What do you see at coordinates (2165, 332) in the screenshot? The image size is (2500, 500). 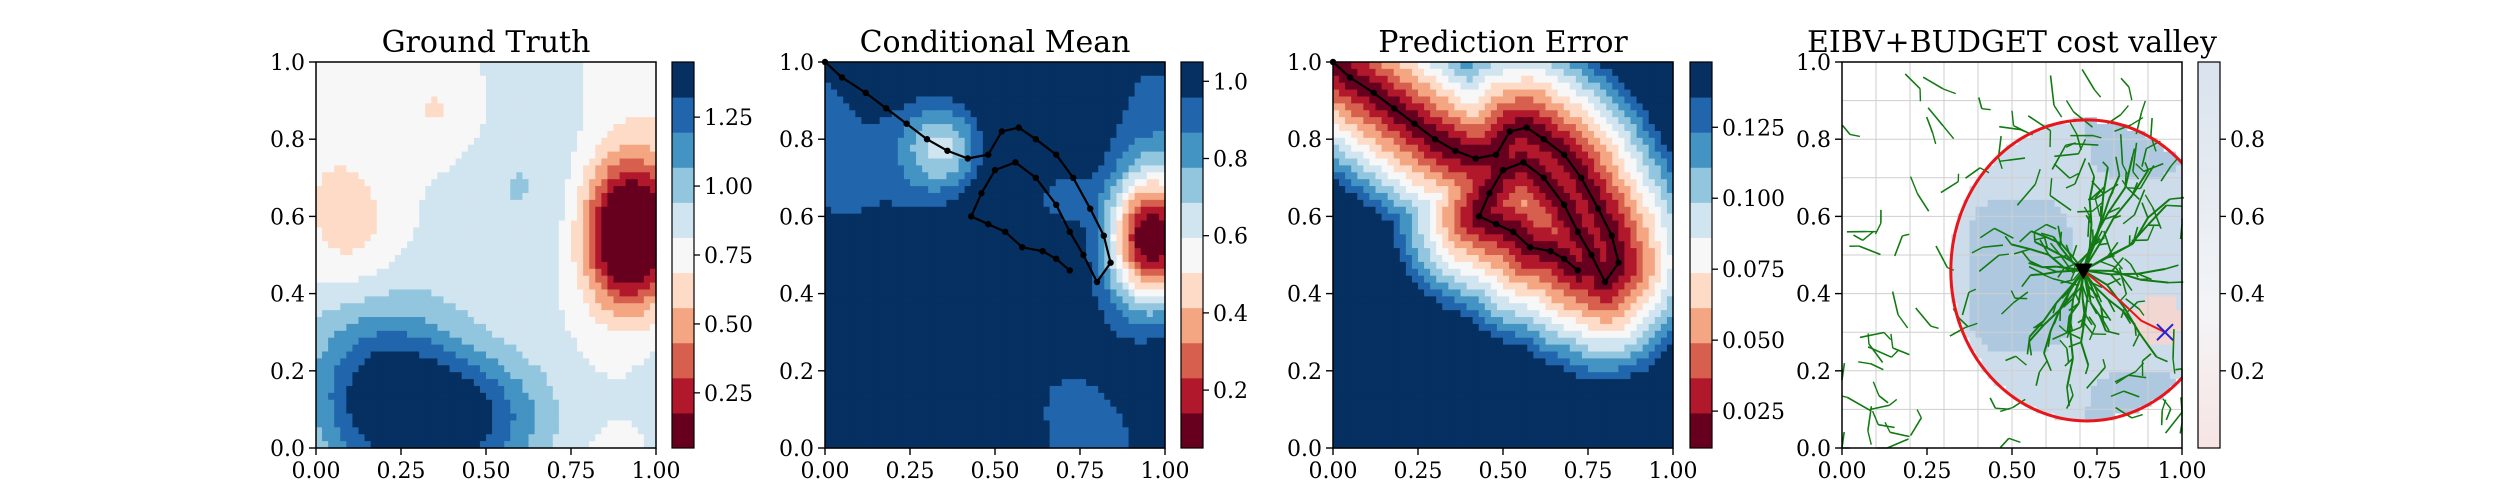 I see `goal-marker` at bounding box center [2165, 332].